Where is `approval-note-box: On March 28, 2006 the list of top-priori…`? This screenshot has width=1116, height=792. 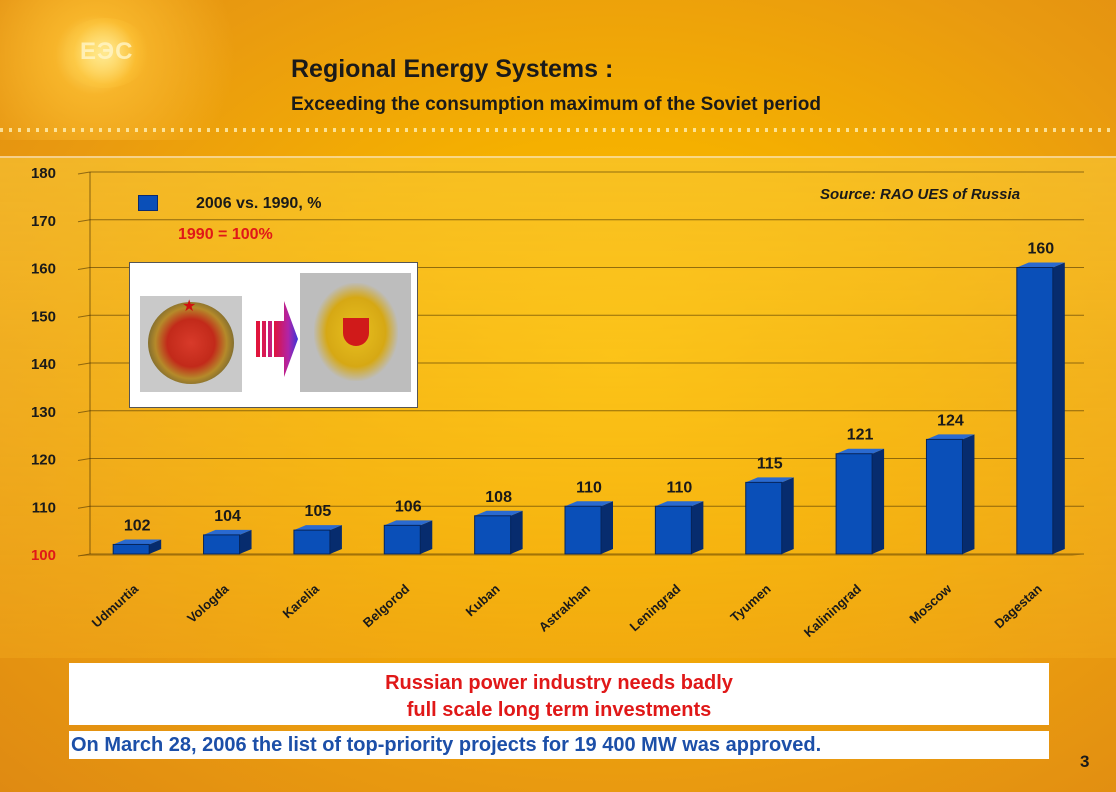
approval-note-box: On March 28, 2006 the list of top-priori… is located at coordinates (559, 745).